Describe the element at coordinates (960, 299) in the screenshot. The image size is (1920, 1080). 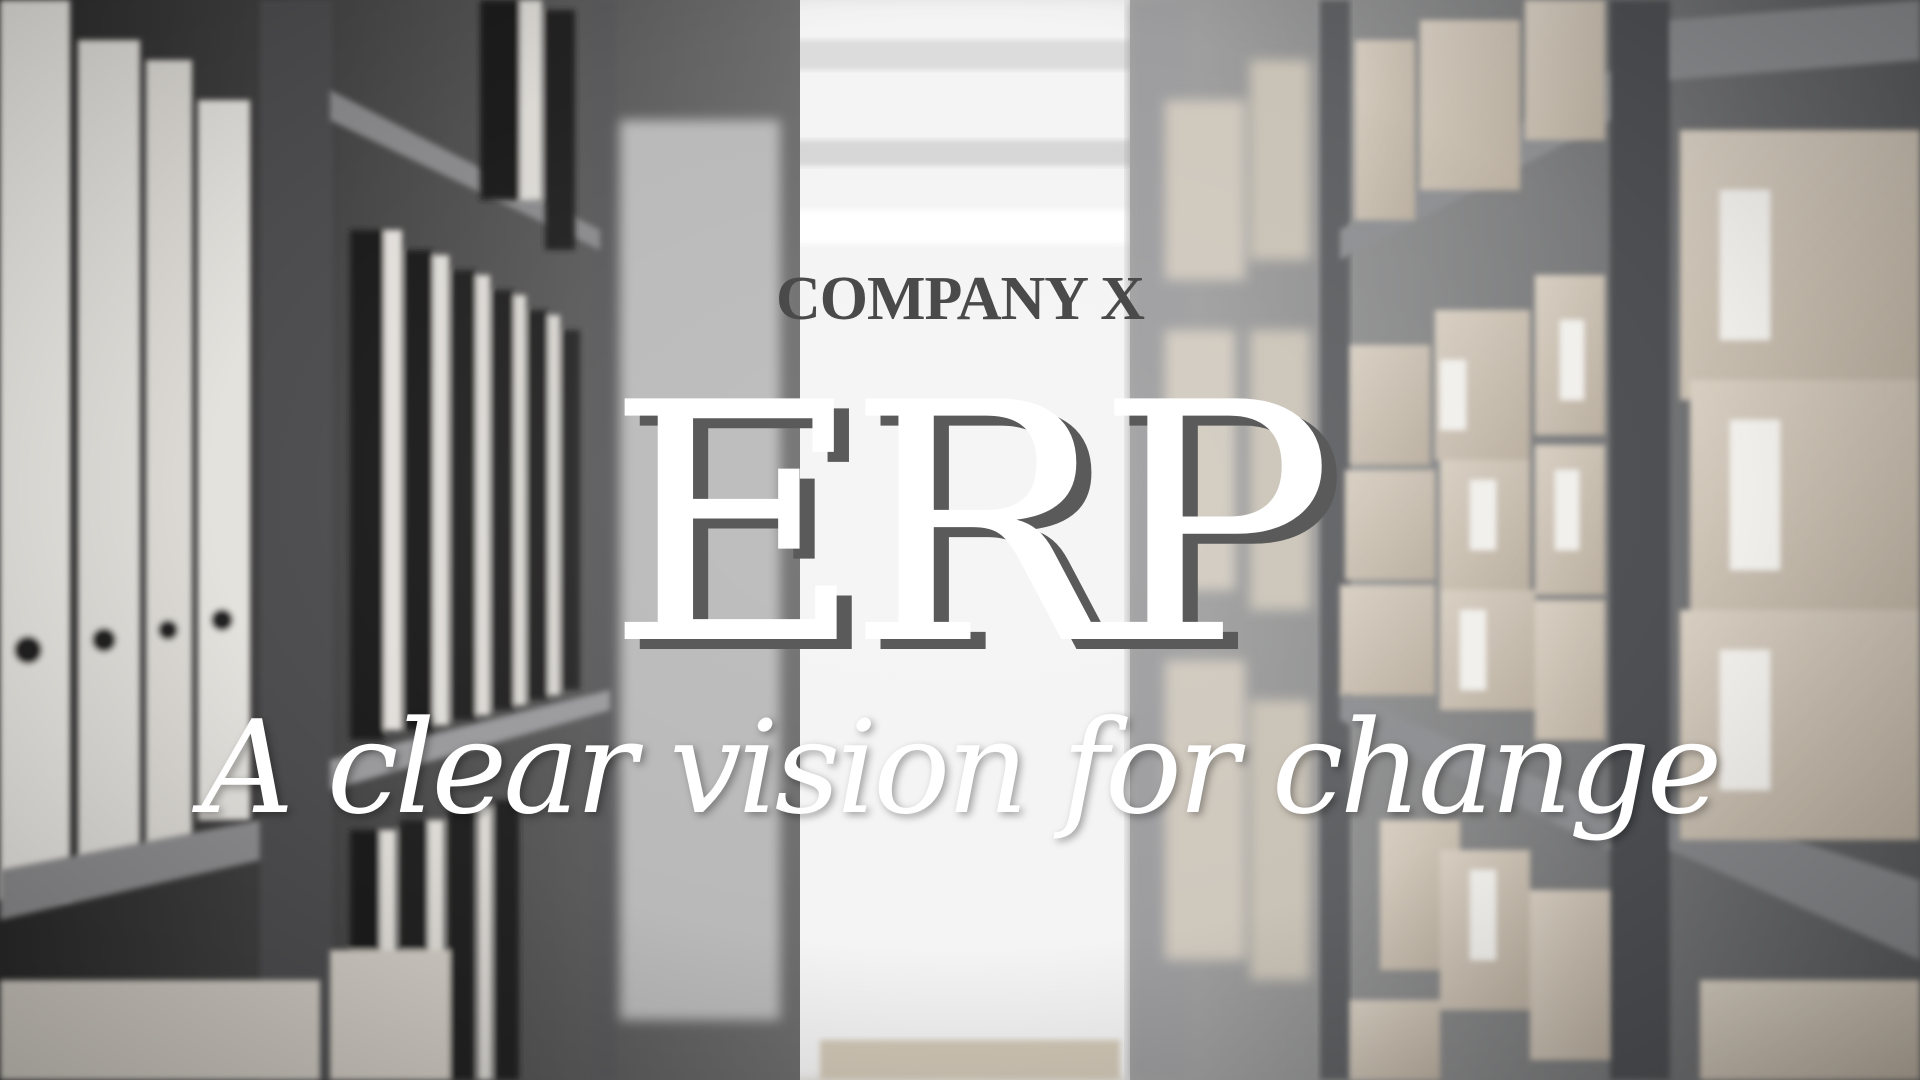
I see `company-name: COMPANY X` at that location.